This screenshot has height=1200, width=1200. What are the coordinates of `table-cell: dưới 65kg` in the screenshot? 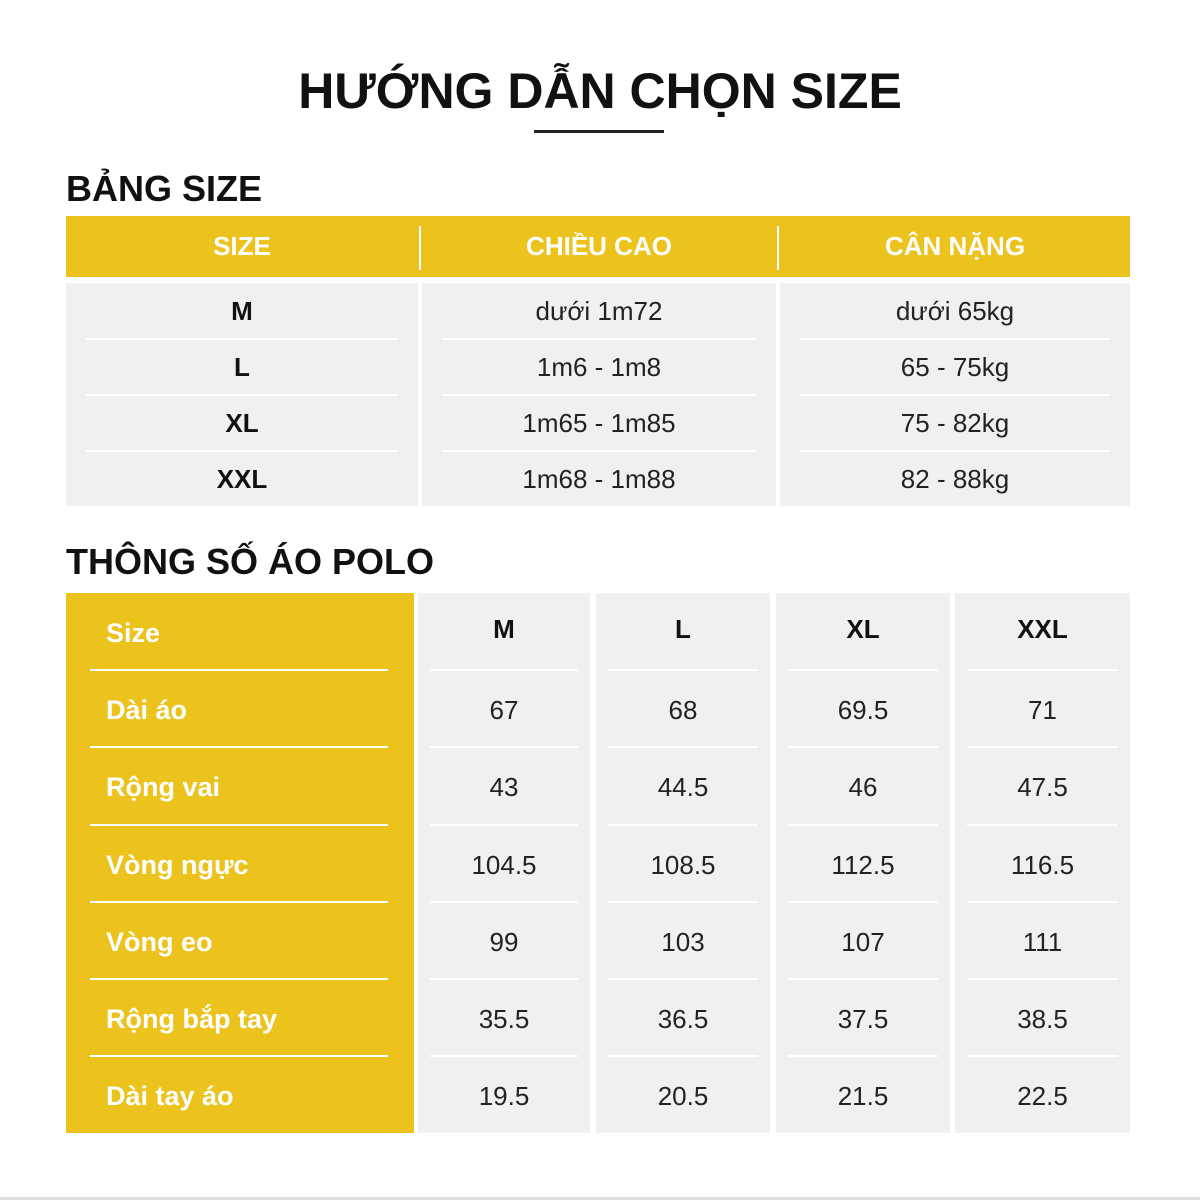 It's located at (955, 311).